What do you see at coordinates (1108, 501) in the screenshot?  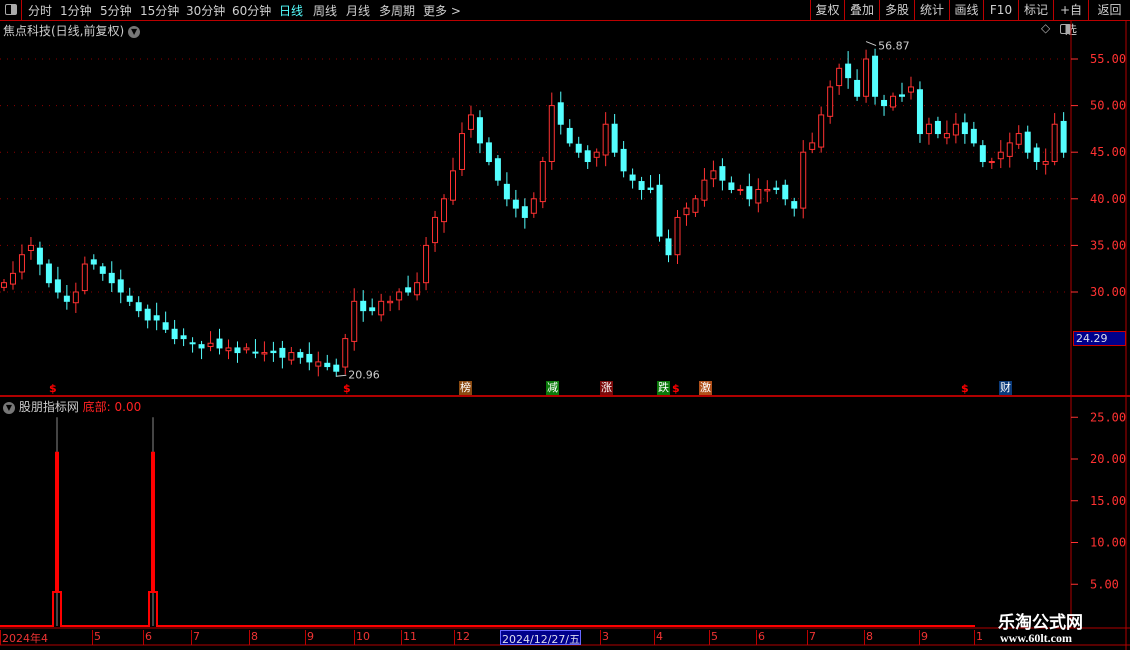 I see `indicator-tick-label: 15.00` at bounding box center [1108, 501].